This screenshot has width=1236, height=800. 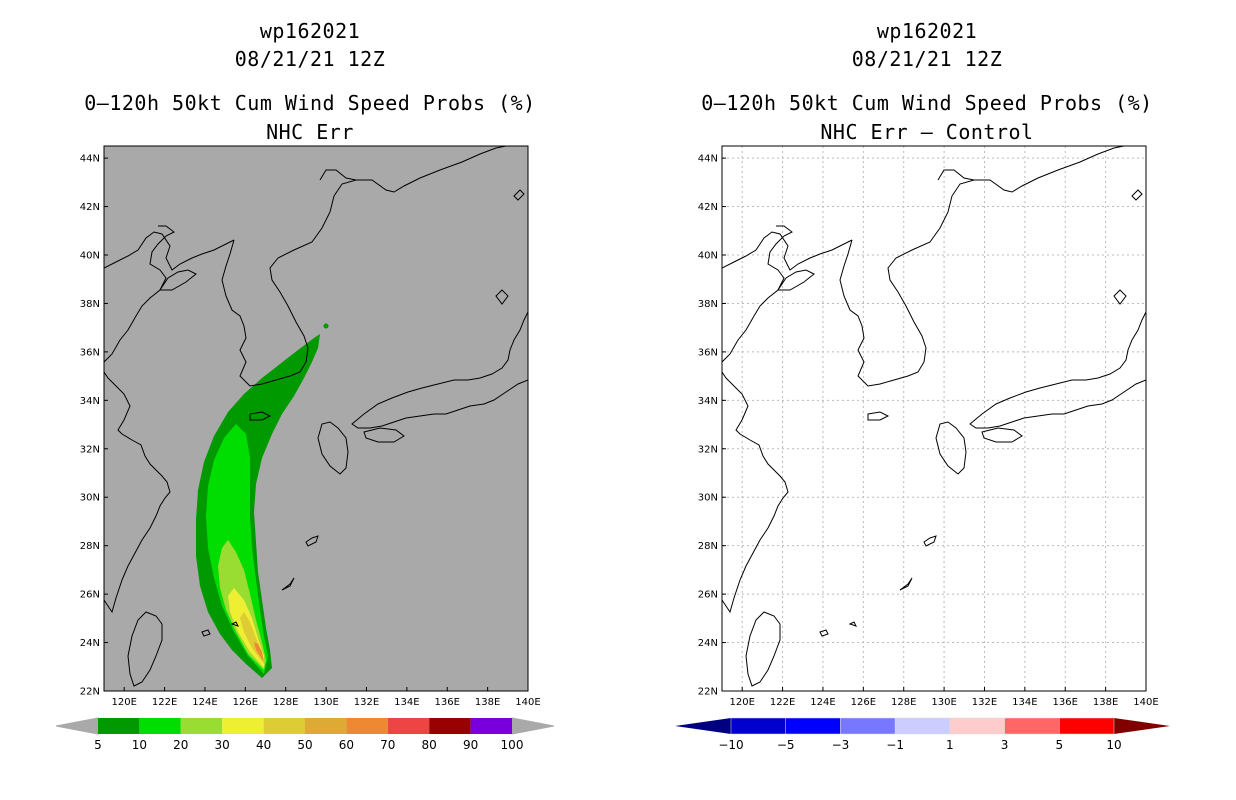 What do you see at coordinates (90, 692) in the screenshot?
I see `y-tick-label: 22N` at bounding box center [90, 692].